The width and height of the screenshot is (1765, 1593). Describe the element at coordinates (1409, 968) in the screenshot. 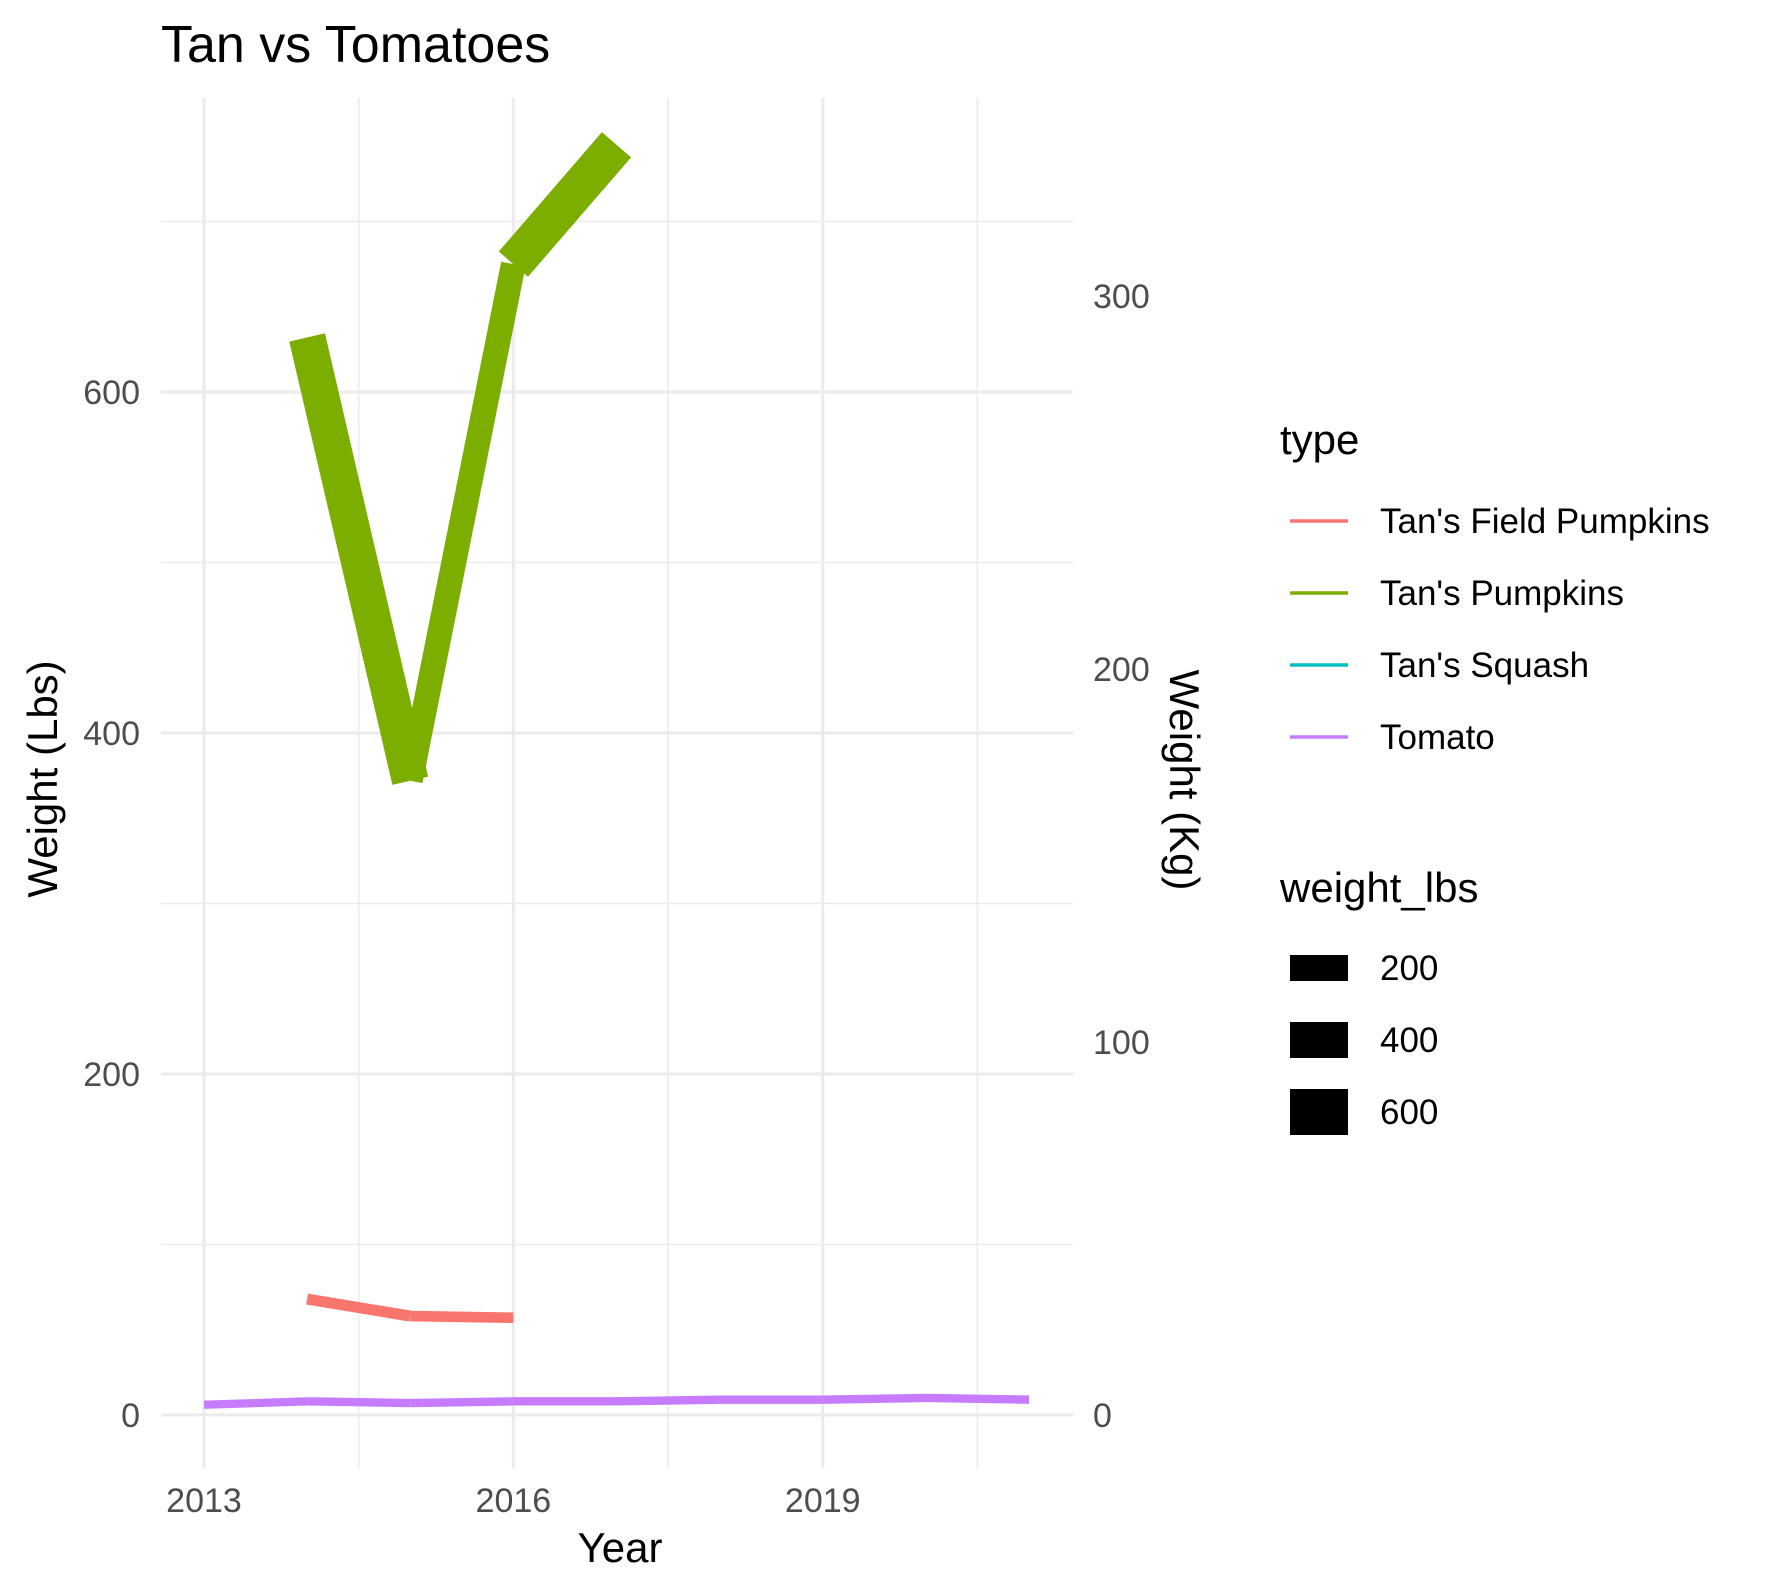

I see `legend-label-size: 200` at that location.